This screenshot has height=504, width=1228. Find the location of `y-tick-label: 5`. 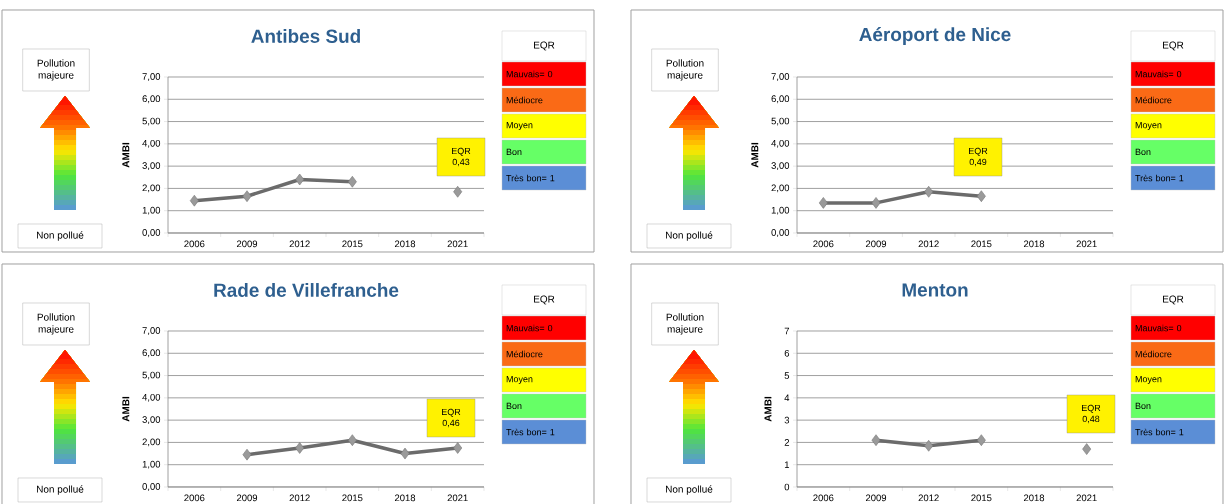

y-tick-label: 5 is located at coordinates (787, 375).